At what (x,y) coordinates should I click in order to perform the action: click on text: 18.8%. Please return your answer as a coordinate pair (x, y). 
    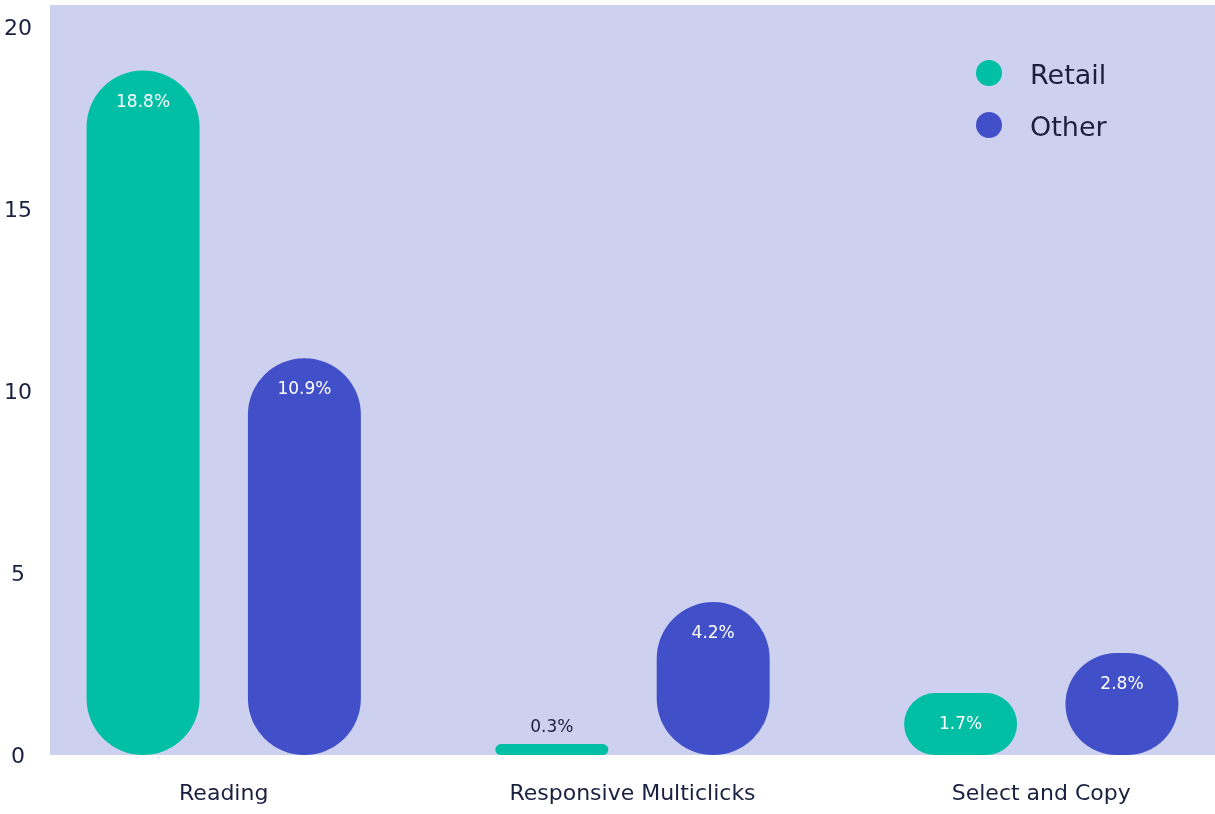
    Looking at the image, I should click on (143, 100).